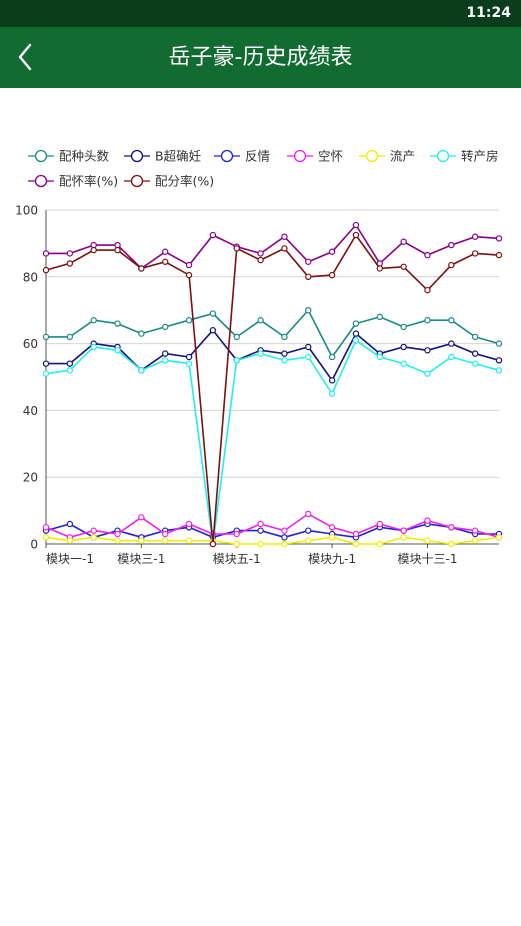 The height and width of the screenshot is (926, 521). Describe the element at coordinates (28, 57) in the screenshot. I see `back-button` at that location.